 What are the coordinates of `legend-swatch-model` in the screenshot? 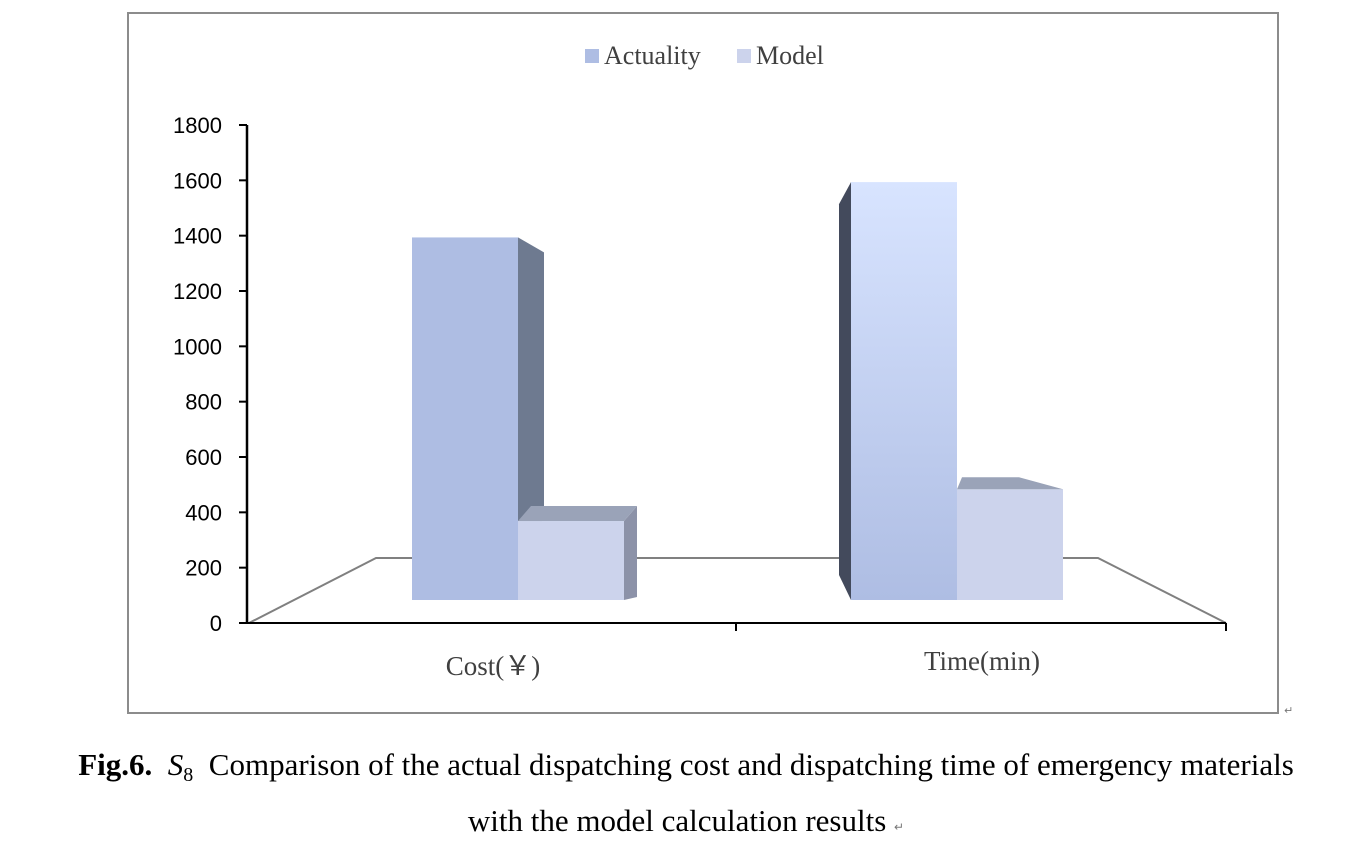 It's located at (744, 56).